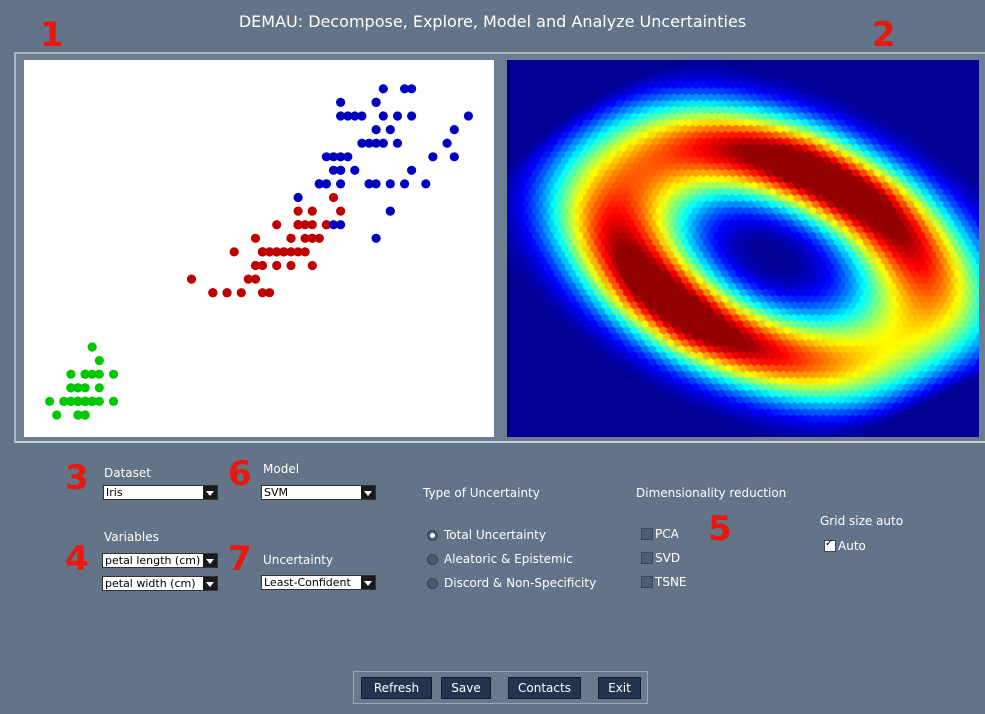 This screenshot has width=985, height=714. What do you see at coordinates (153, 560) in the screenshot?
I see `variable-x-value: petal length (cm)` at bounding box center [153, 560].